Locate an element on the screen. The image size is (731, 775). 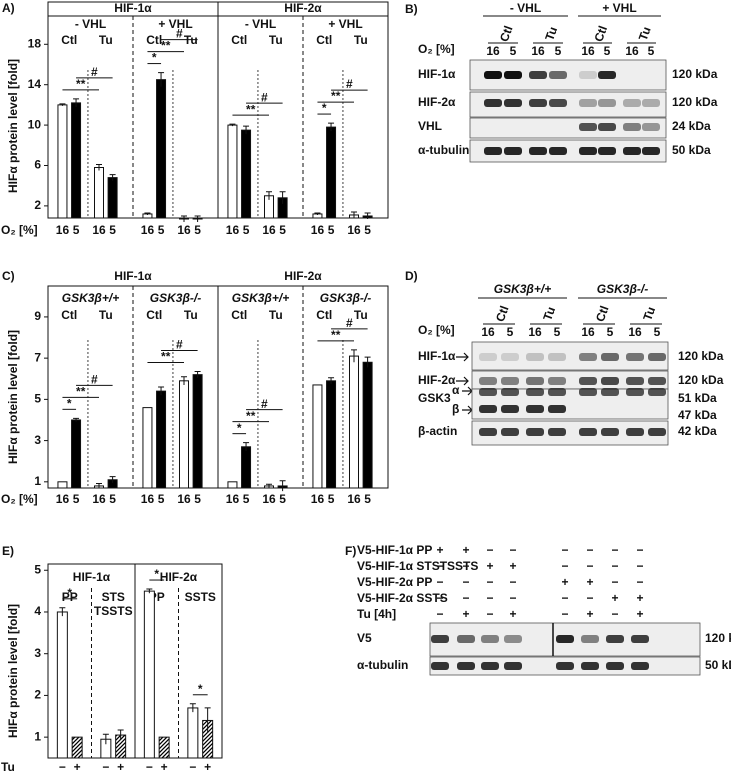
significance-label: ** is located at coordinates (81, 84).